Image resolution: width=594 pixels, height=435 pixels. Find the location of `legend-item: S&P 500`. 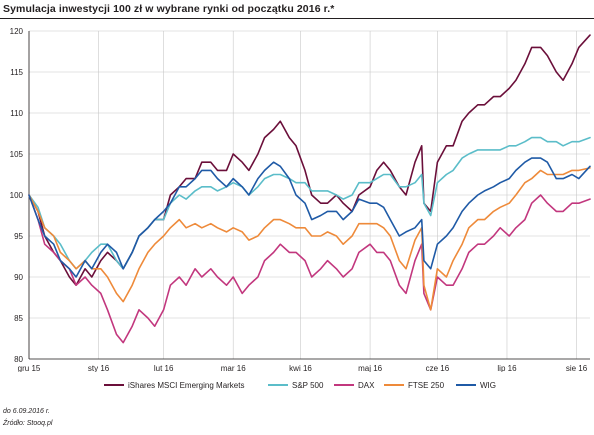

legend-item: S&P 500 is located at coordinates (295, 385).